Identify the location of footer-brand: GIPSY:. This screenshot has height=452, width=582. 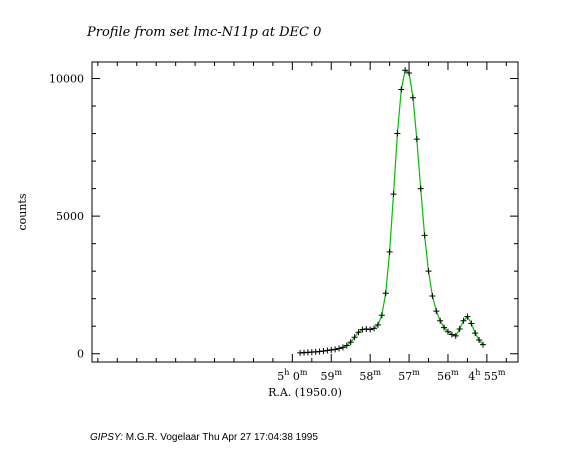
(106, 437).